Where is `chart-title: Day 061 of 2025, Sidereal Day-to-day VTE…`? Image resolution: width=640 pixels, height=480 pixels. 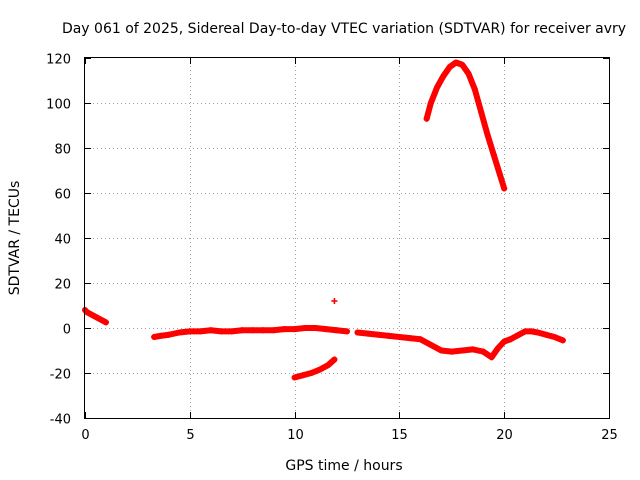 chart-title: Day 061 of 2025, Sidereal Day-to-day VTE… is located at coordinates (344, 29).